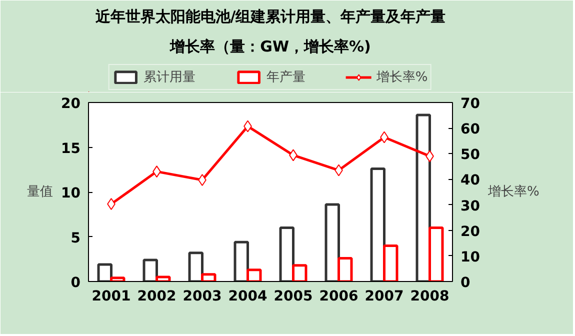 The width and height of the screenshot is (575, 336). I want to click on y2-tick-label: 20, so click(470, 232).